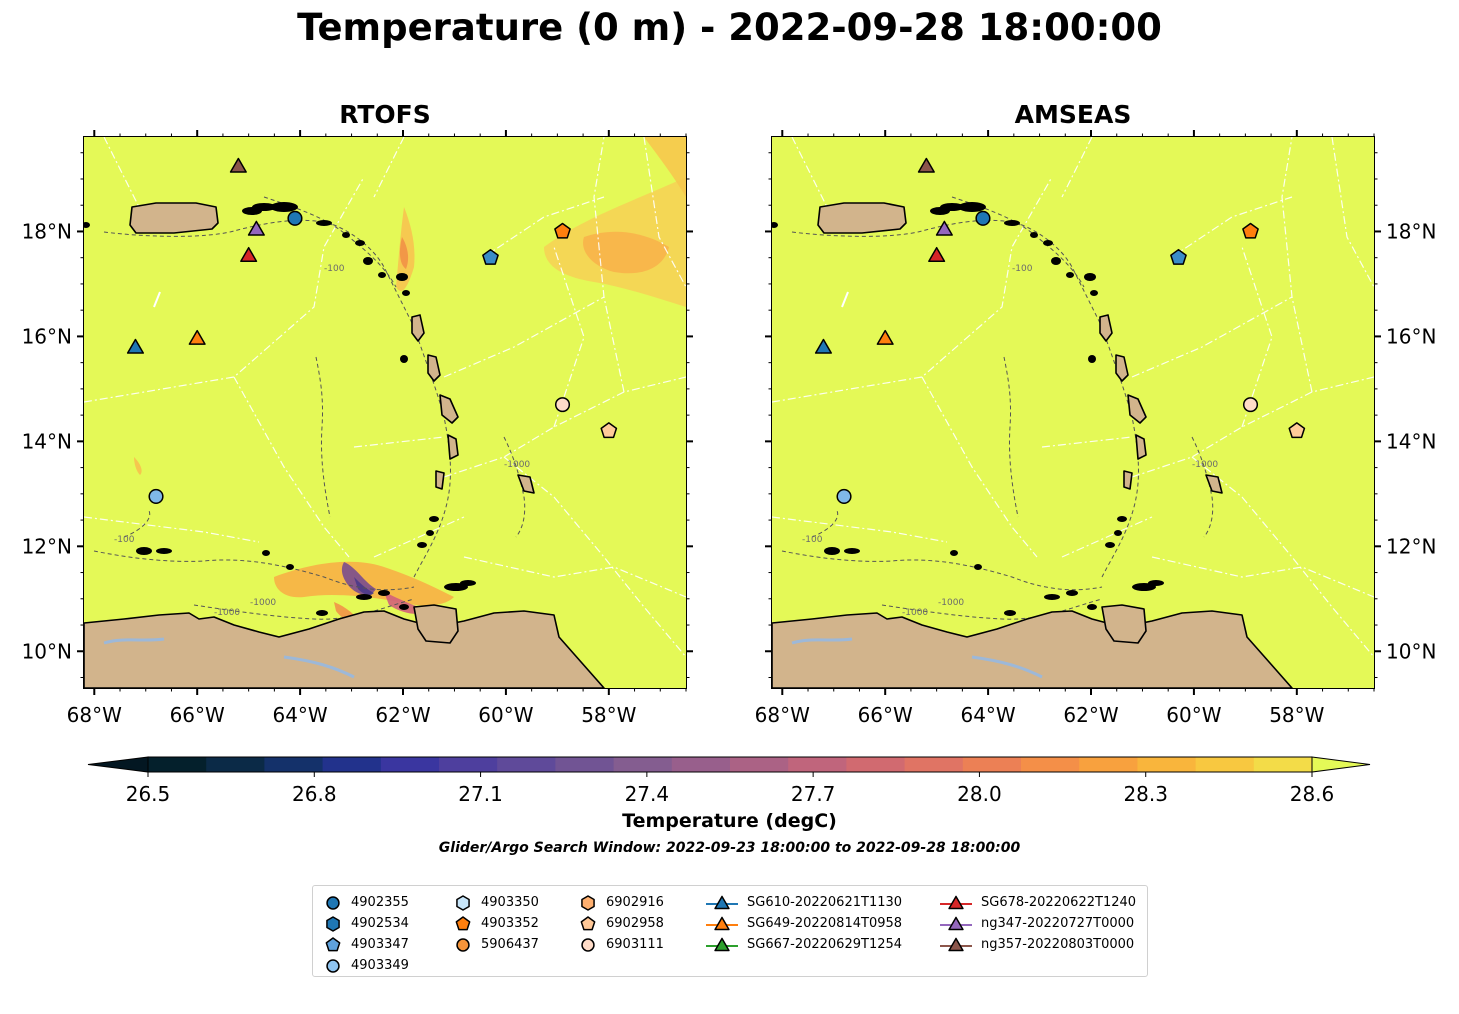 Image resolution: width=1459 pixels, height=1014 pixels. I want to click on legend-item: SG610-20220621T1130, so click(803, 902).